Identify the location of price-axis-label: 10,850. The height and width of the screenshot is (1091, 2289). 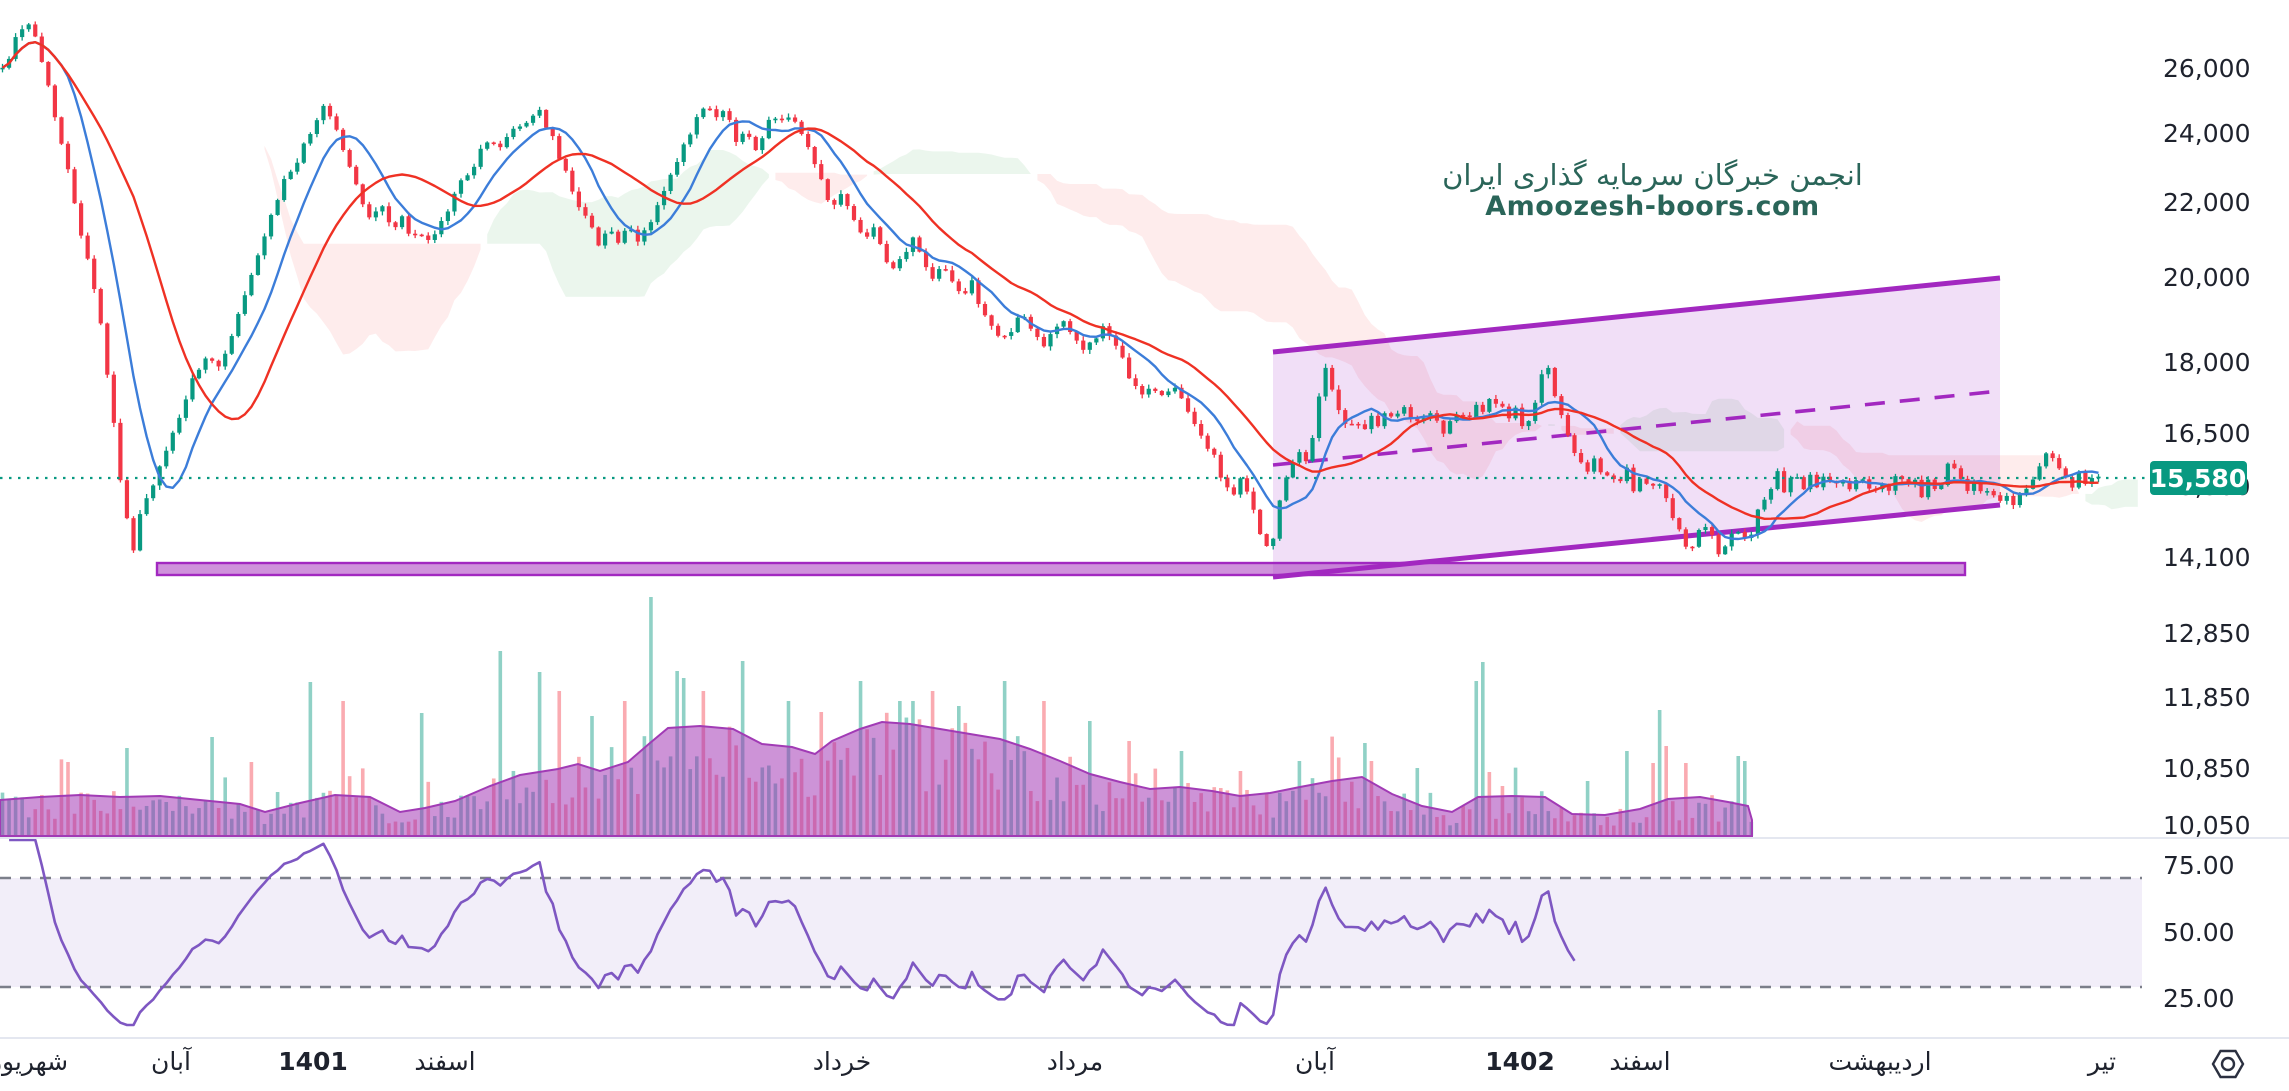
(2206, 768).